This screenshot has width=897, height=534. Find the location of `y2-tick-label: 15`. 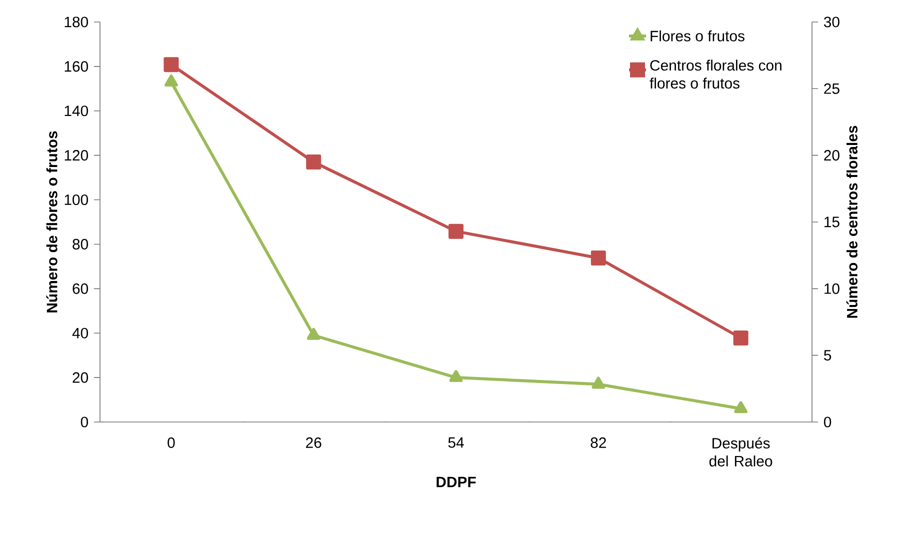

y2-tick-label: 15 is located at coordinates (832, 222).